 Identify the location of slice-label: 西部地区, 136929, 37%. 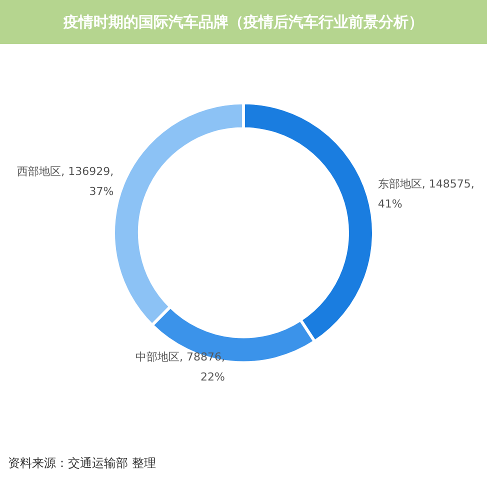
(65, 181).